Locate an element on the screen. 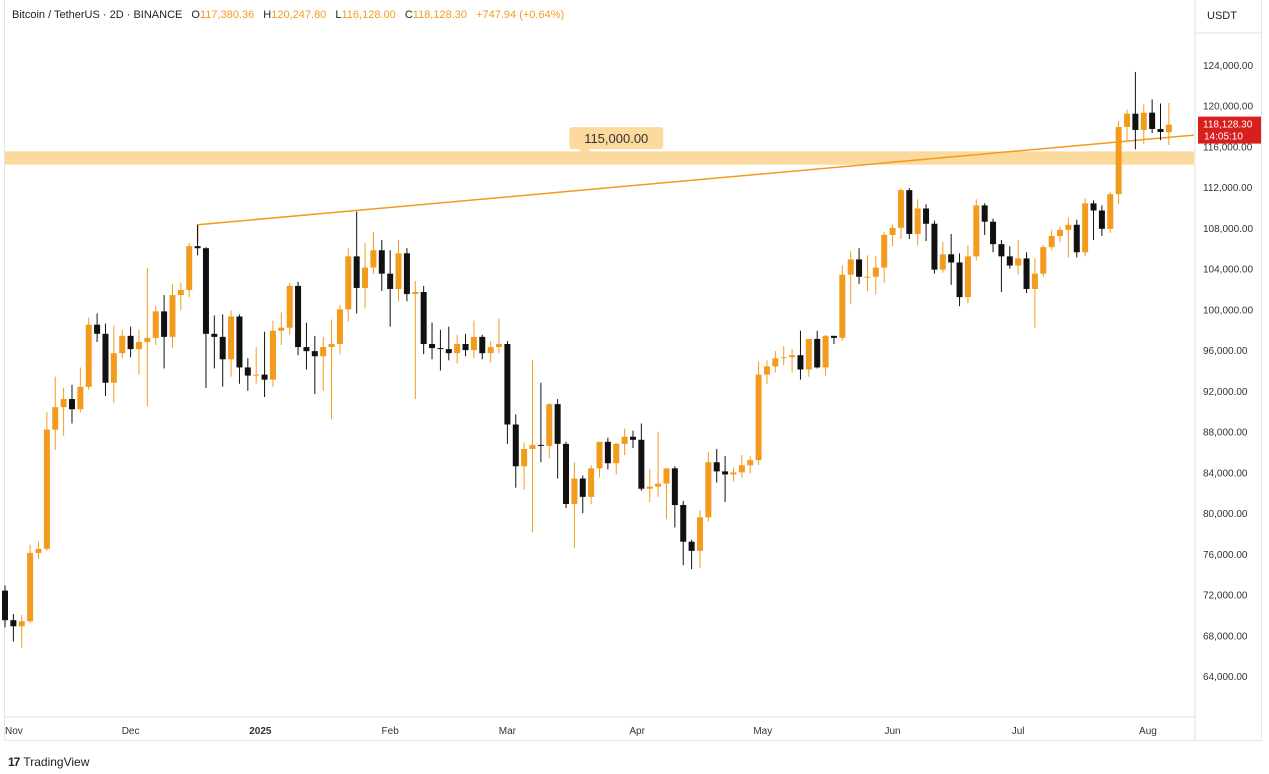 This screenshot has height=774, width=1269. x-tick-label: Jun is located at coordinates (893, 731).